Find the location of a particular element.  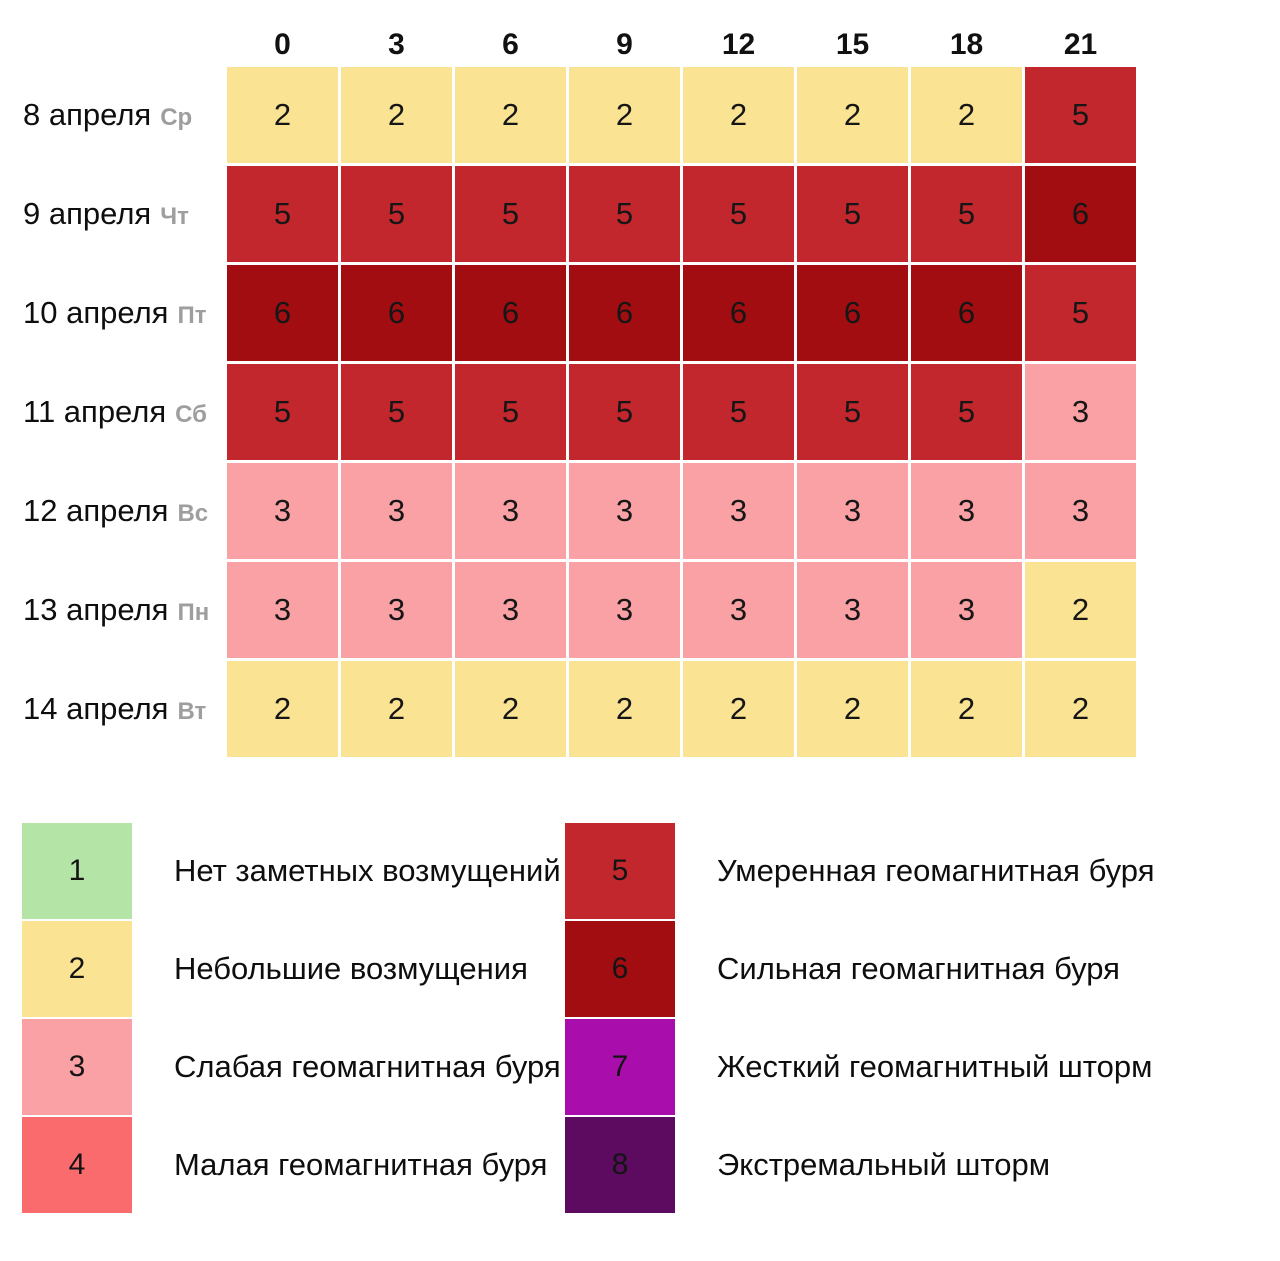

legend-label: Умеренная геомагнитная буря is located at coordinates (936, 870).